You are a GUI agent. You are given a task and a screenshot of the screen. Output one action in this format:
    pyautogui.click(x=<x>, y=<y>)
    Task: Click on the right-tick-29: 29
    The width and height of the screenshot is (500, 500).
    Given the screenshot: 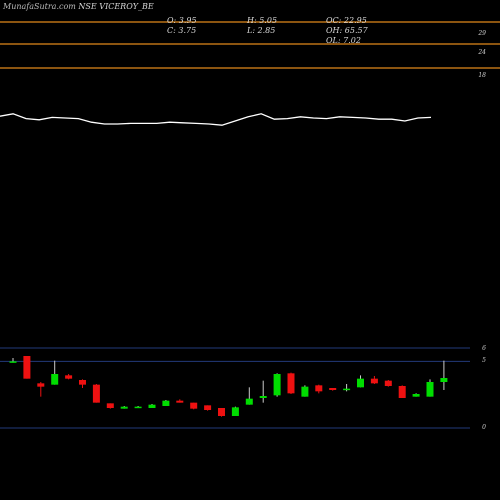 What is the action you would take?
    pyautogui.click(x=482, y=33)
    